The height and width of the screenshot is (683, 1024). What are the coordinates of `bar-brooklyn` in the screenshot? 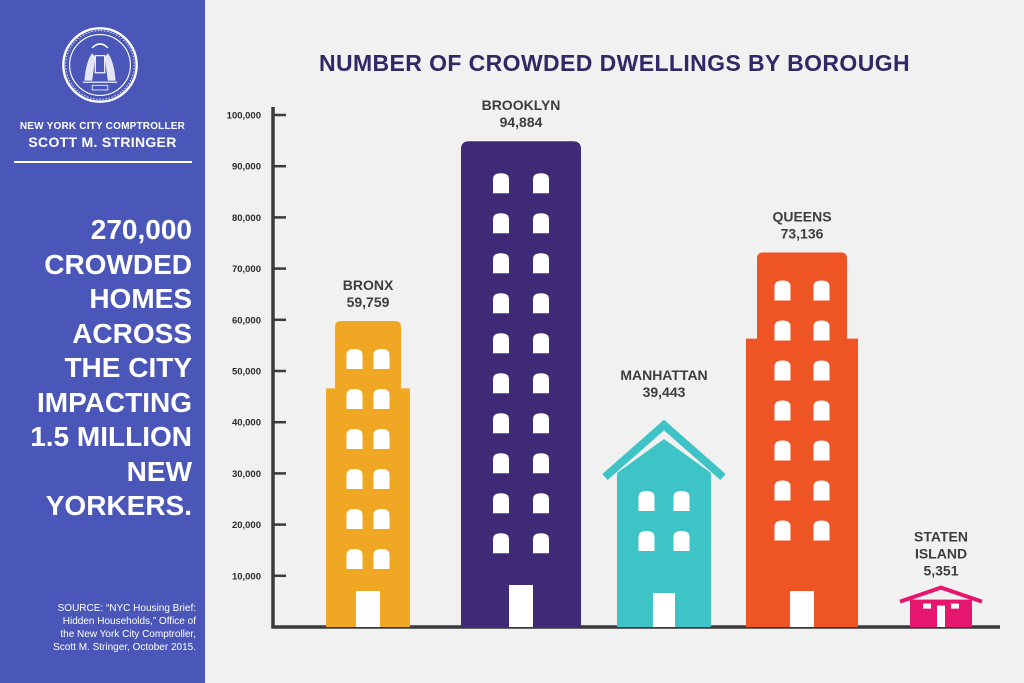 It's located at (521, 384).